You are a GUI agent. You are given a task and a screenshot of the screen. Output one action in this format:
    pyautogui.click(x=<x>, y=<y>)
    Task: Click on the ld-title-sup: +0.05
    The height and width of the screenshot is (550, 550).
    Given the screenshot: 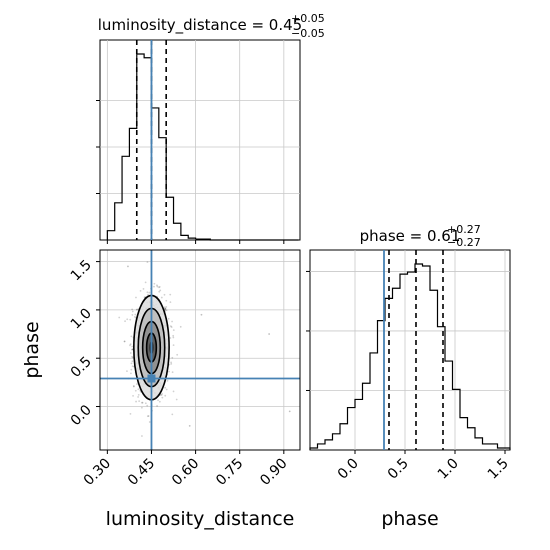 What is the action you would take?
    pyautogui.click(x=308, y=18)
    